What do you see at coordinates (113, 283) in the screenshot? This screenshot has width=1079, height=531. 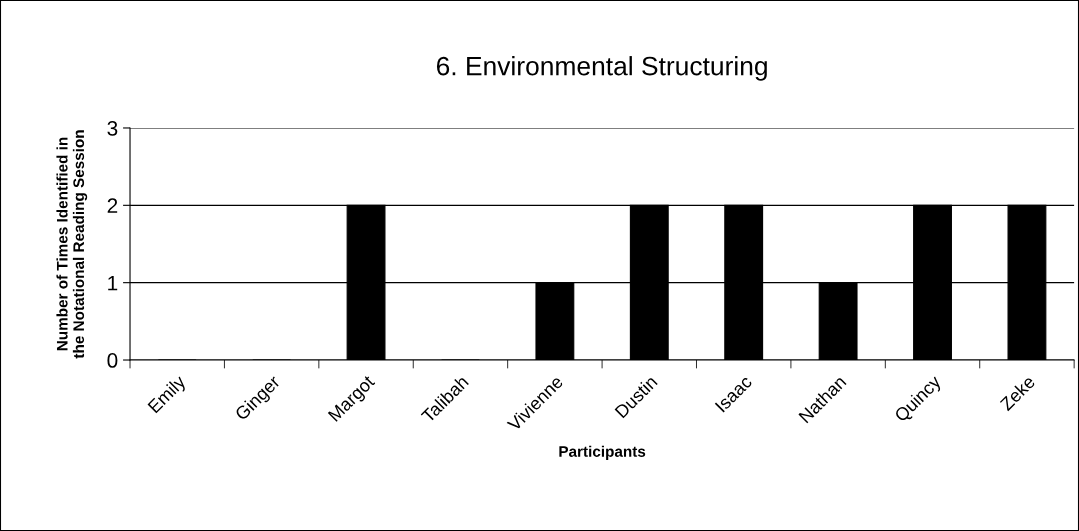 I see `y-tick-label: 1` at bounding box center [113, 283].